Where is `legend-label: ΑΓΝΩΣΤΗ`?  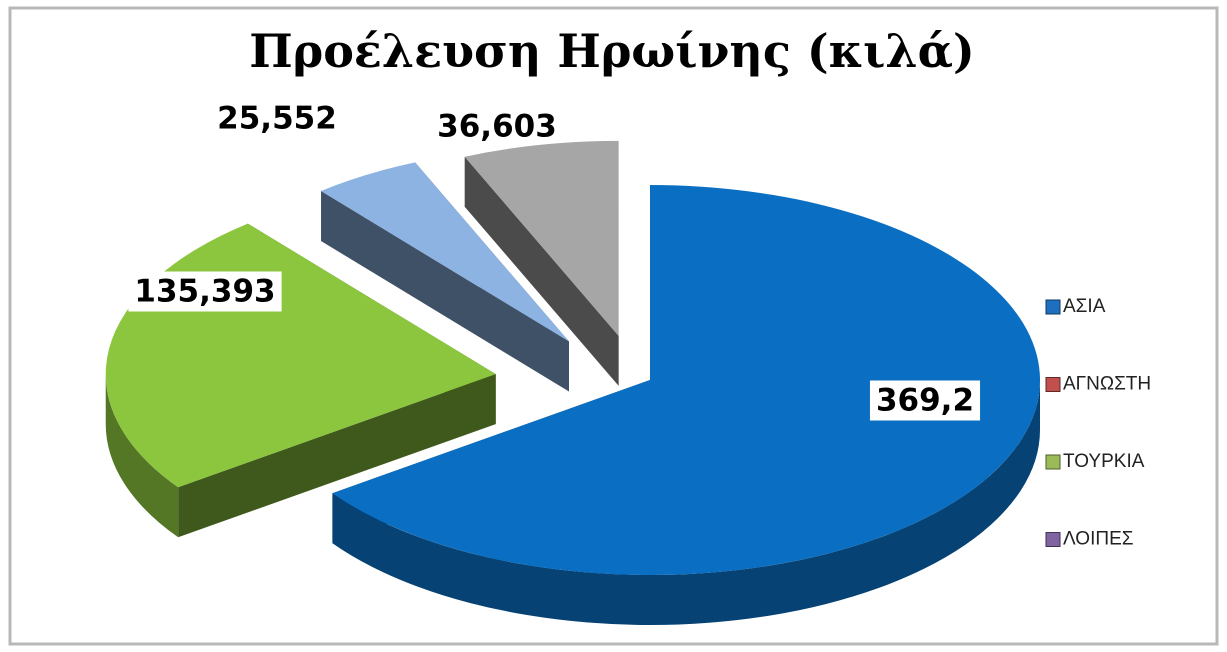
legend-label: ΑΓΝΩΣΤΗ is located at coordinates (1107, 384).